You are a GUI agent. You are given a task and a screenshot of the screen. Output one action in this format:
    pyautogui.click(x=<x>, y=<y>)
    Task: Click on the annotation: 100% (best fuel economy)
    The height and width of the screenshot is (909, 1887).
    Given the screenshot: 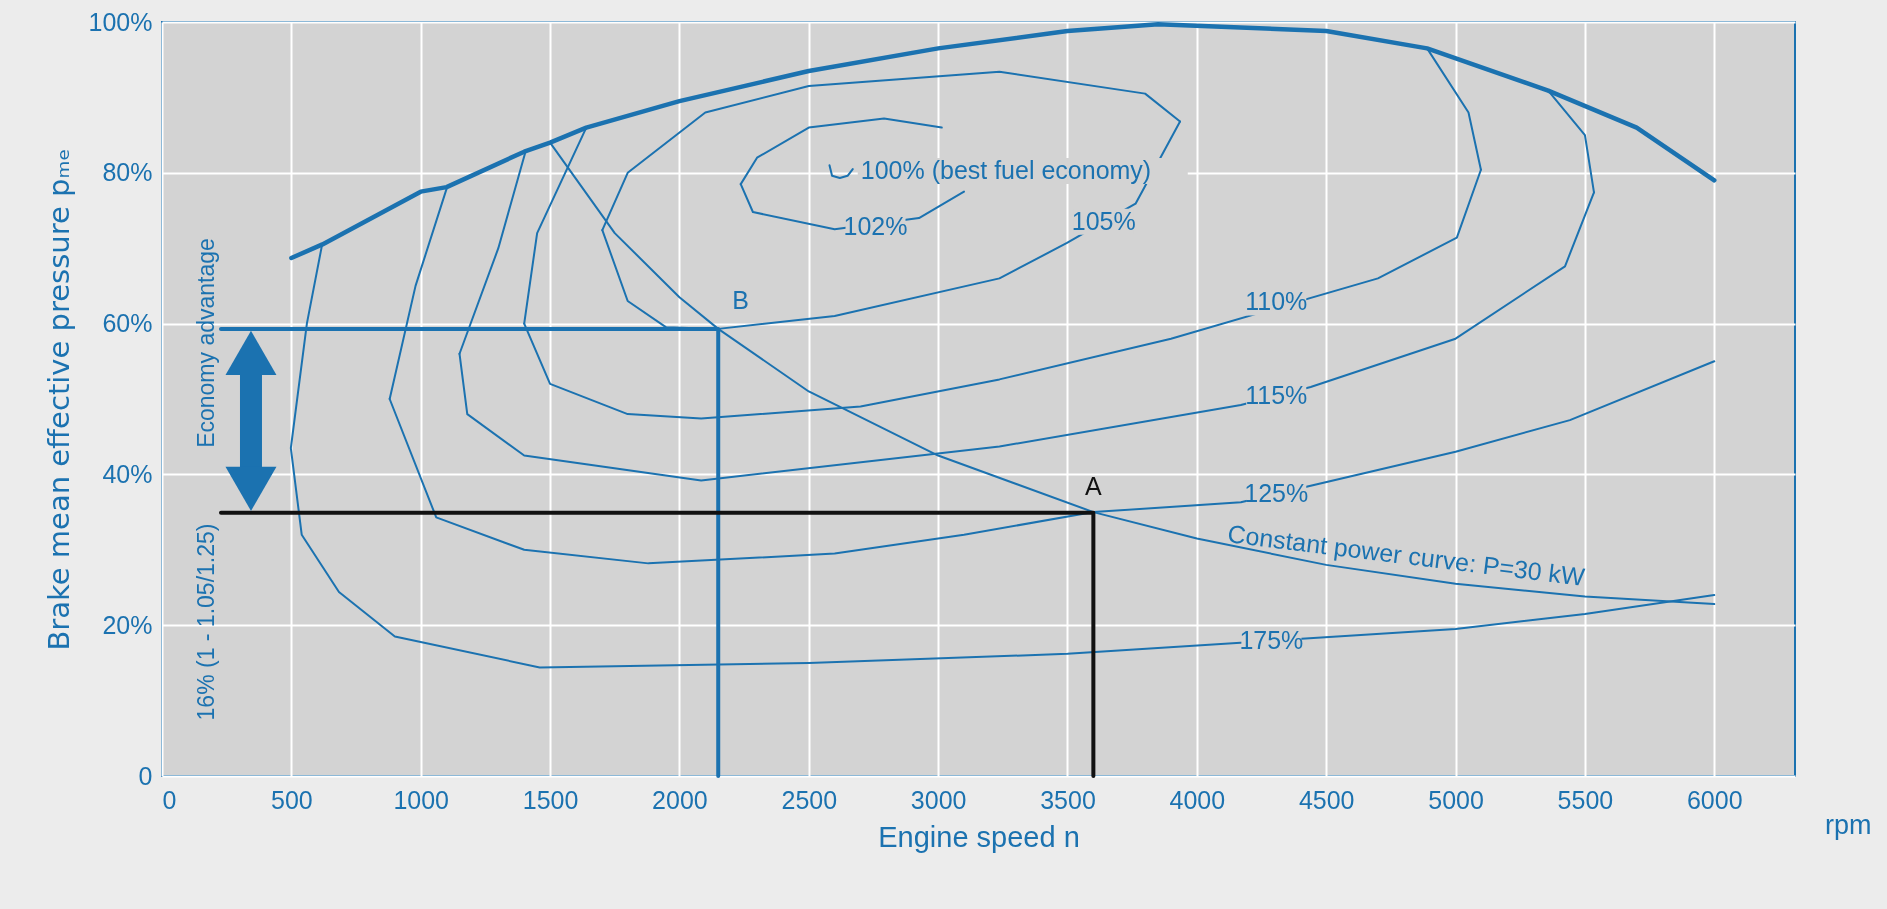 What is the action you would take?
    pyautogui.click(x=1006, y=170)
    